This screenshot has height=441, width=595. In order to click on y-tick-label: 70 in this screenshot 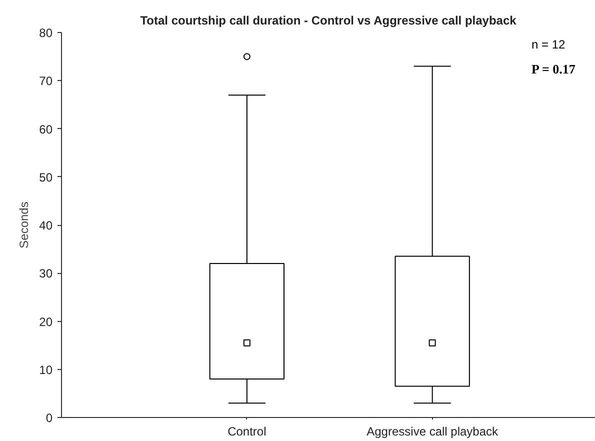, I will do `click(46, 81)`.